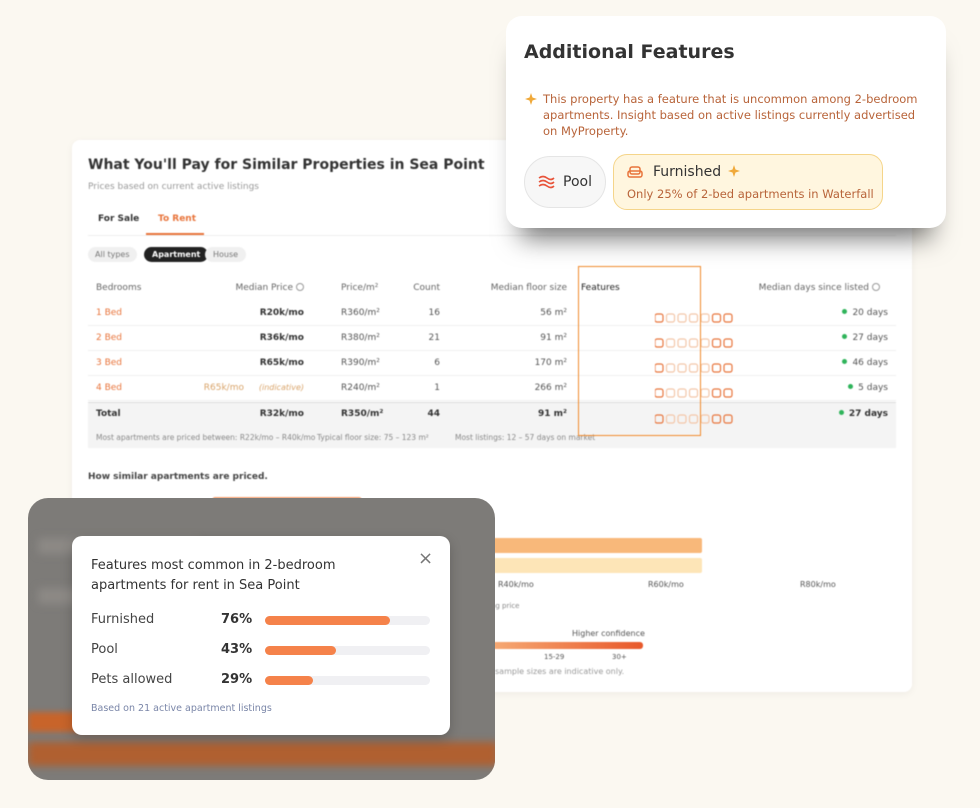  I want to click on cell: R32k/mo, so click(282, 414).